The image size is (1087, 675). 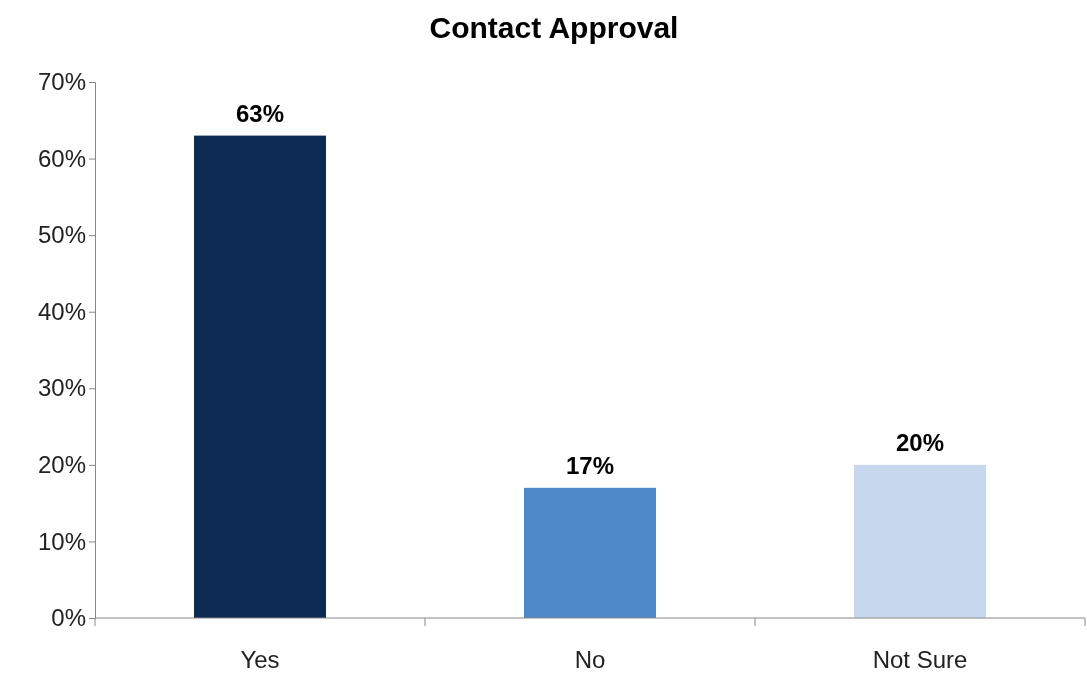 What do you see at coordinates (920, 442) in the screenshot?
I see `data-label: 20%` at bounding box center [920, 442].